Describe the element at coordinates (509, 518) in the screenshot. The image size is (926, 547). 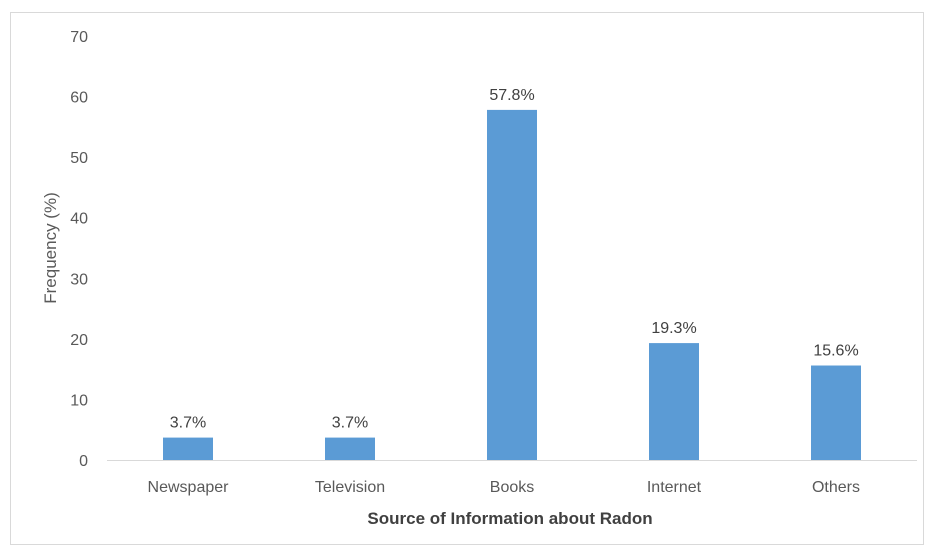
I see `x-axis-title: Source of Information about Radon` at that location.